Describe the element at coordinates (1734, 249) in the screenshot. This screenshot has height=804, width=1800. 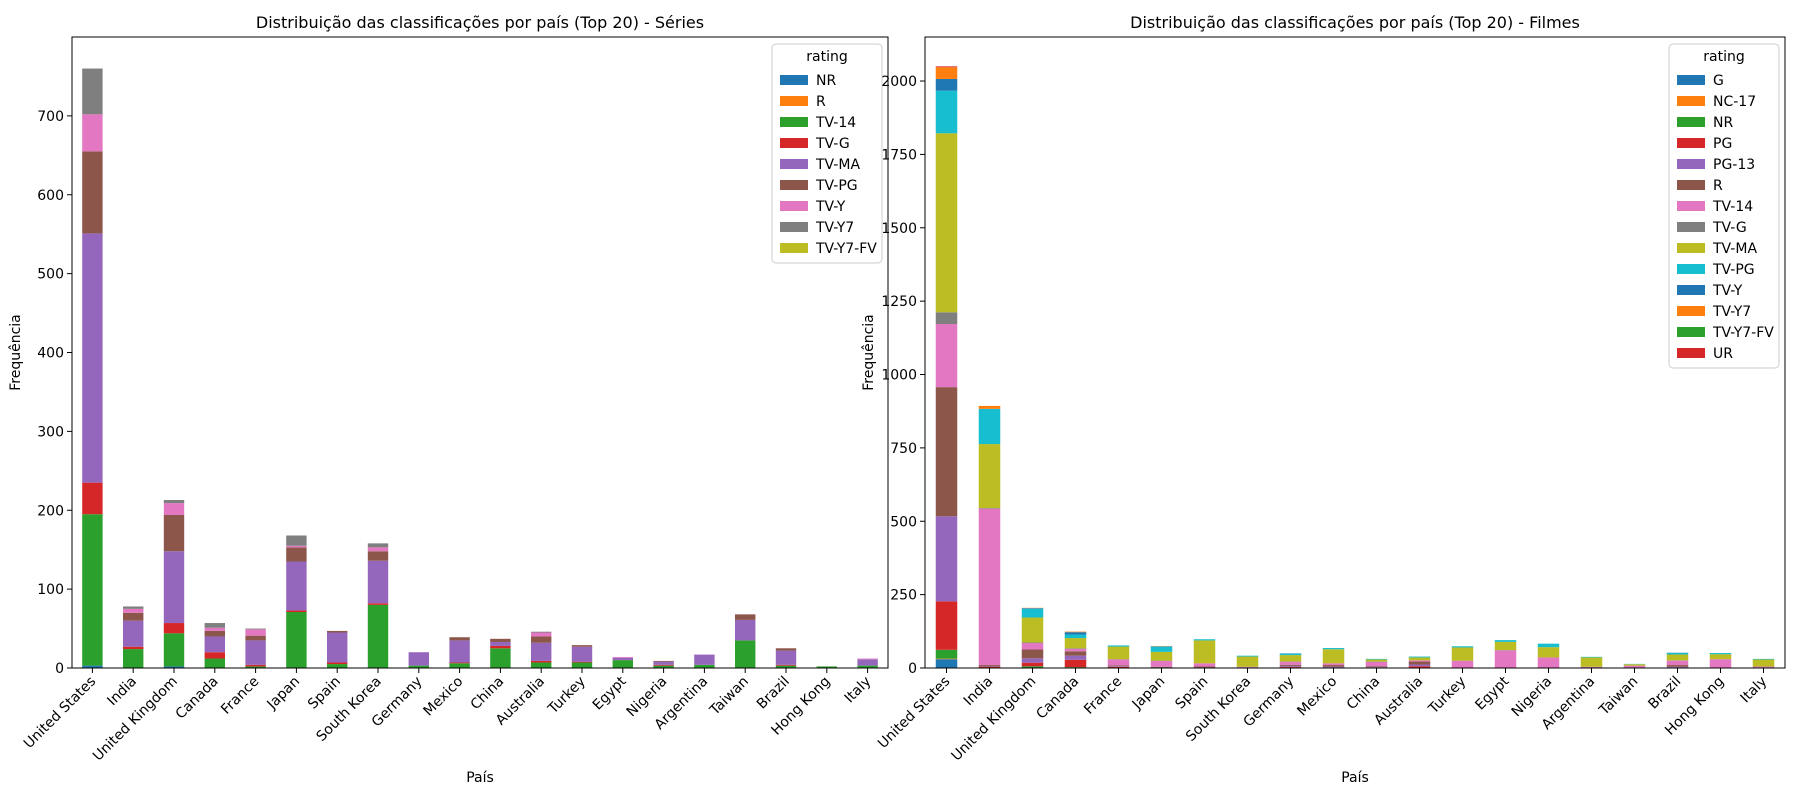
I see `legend-label: TV-MA` at that location.